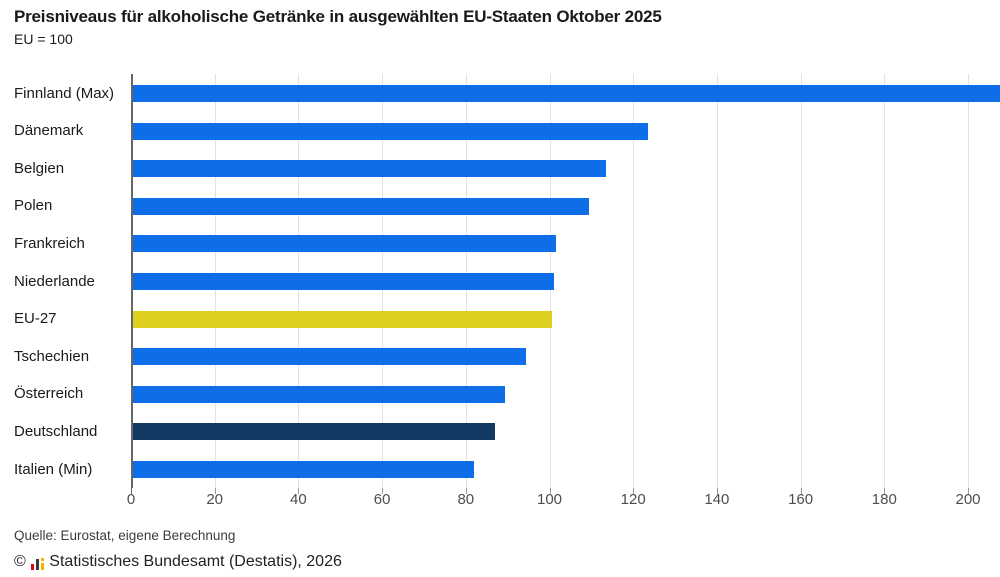 The image size is (1000, 577). I want to click on logo-gold-bar-with-dot, so click(42, 563).